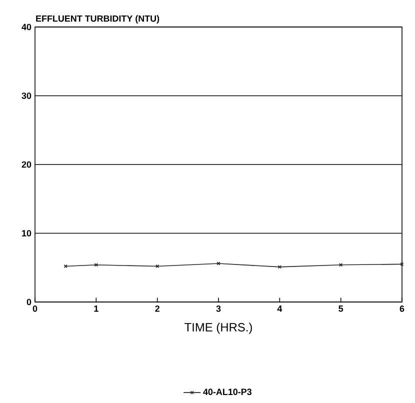  Describe the element at coordinates (27, 164) in the screenshot. I see `y-tick-label: 20` at that location.